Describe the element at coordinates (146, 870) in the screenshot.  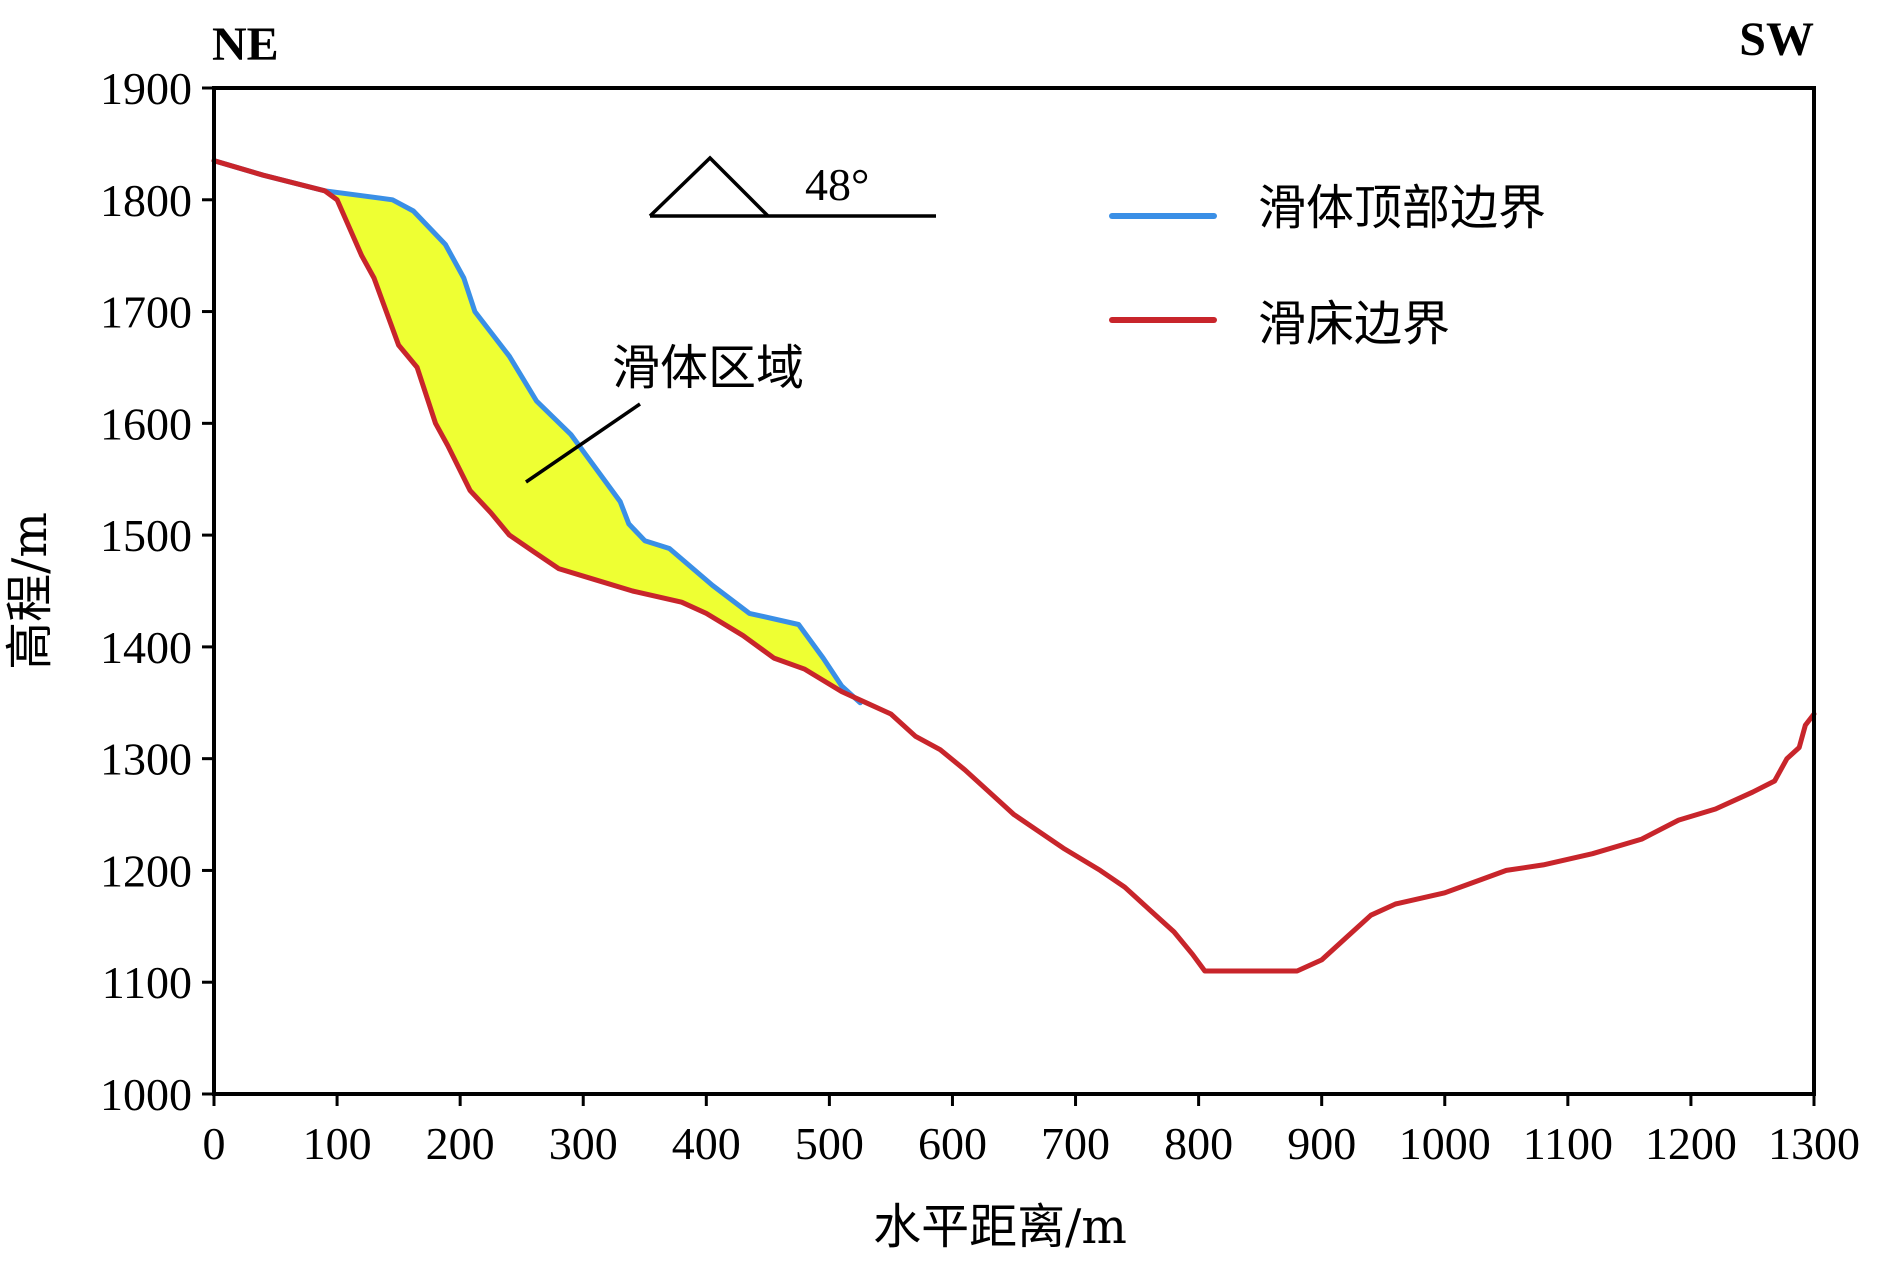
I see `y-tick-label: 1200` at that location.